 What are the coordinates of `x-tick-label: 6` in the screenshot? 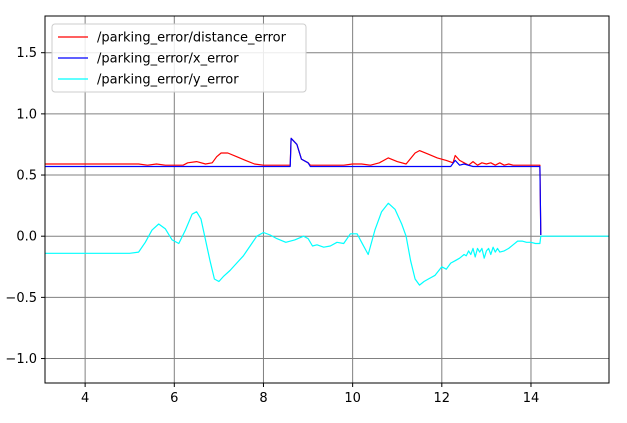 It's located at (174, 398).